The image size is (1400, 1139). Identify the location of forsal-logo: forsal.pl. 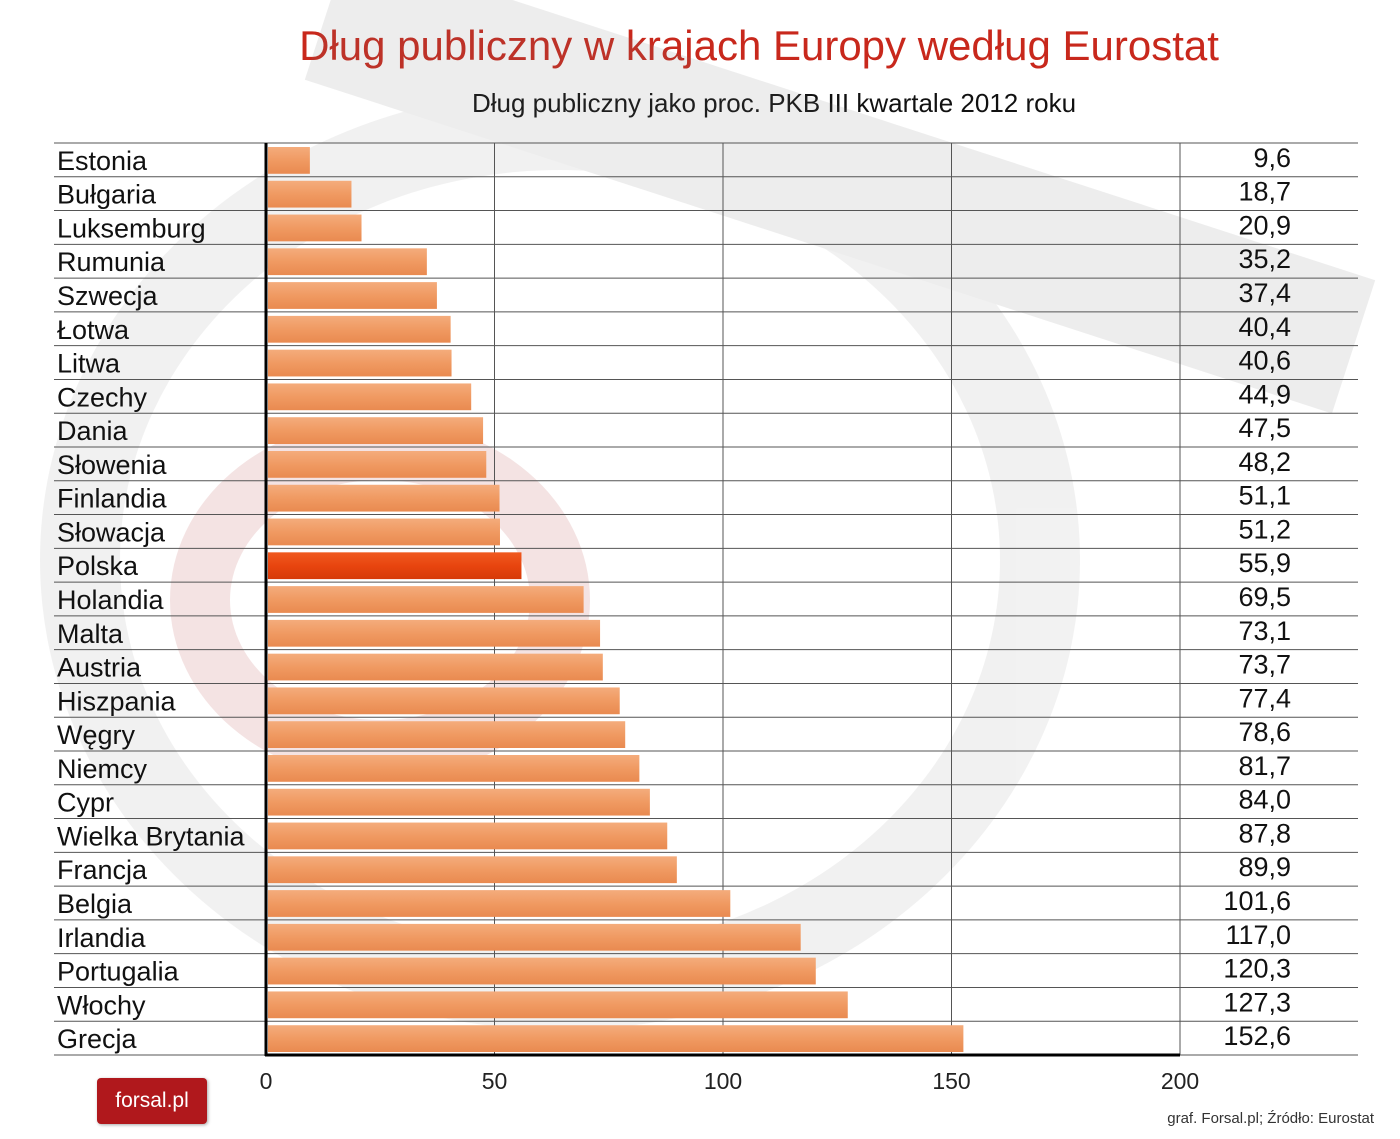
(152, 1101).